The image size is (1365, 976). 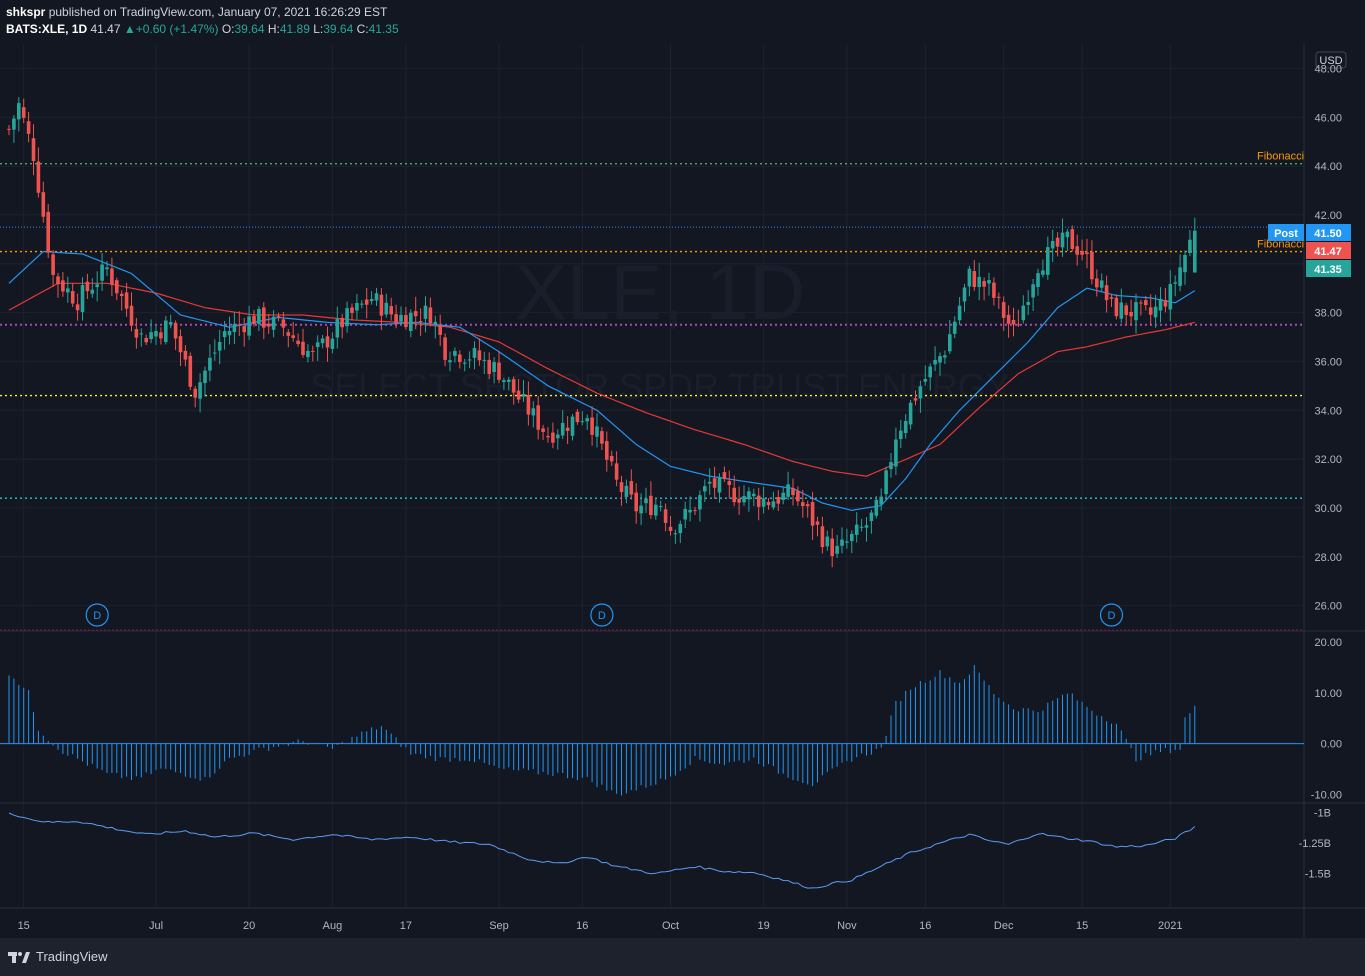 What do you see at coordinates (58, 956) in the screenshot?
I see `tradingview-logo: TradingView` at bounding box center [58, 956].